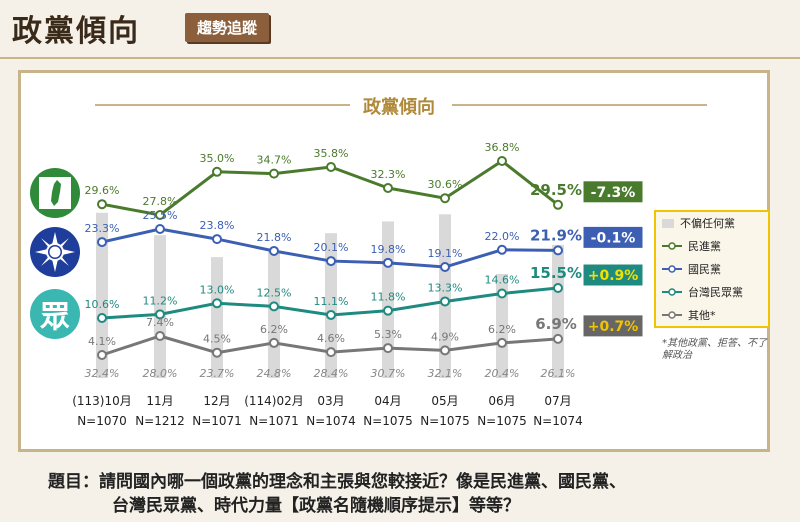  Describe the element at coordinates (689, 315) in the screenshot. I see `legend-item-other: 其他*` at that location.